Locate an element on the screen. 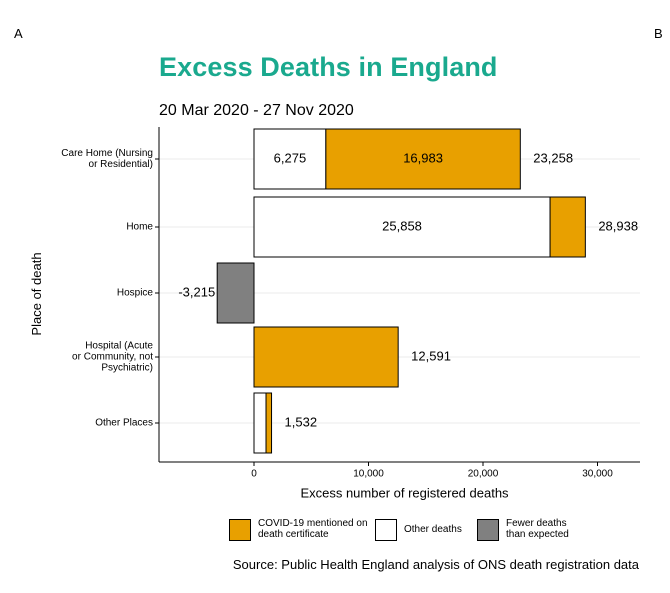 This screenshot has height=593, width=670. total-label-0: 23,258 is located at coordinates (553, 157).